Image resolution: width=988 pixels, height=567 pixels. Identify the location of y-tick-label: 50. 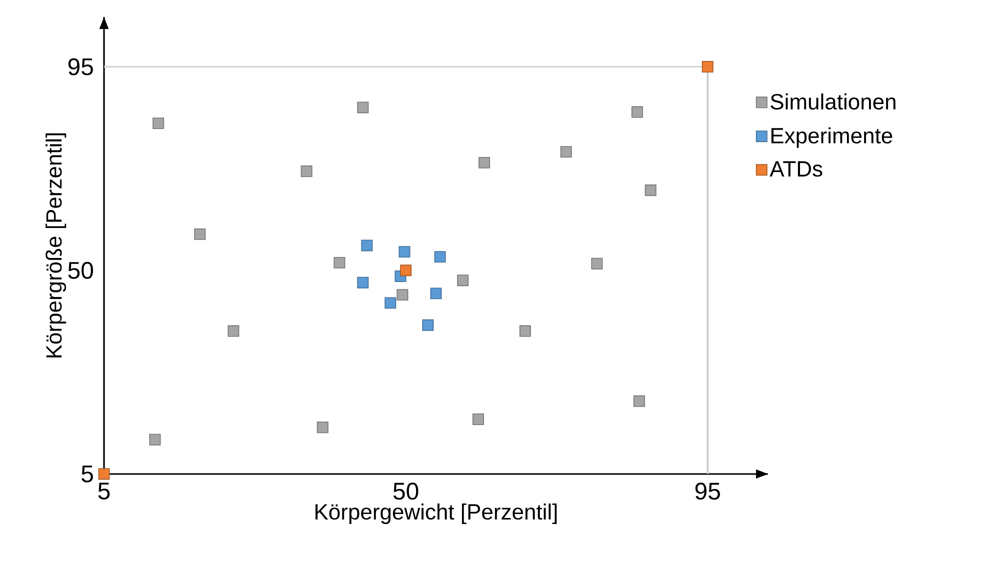
(81, 270).